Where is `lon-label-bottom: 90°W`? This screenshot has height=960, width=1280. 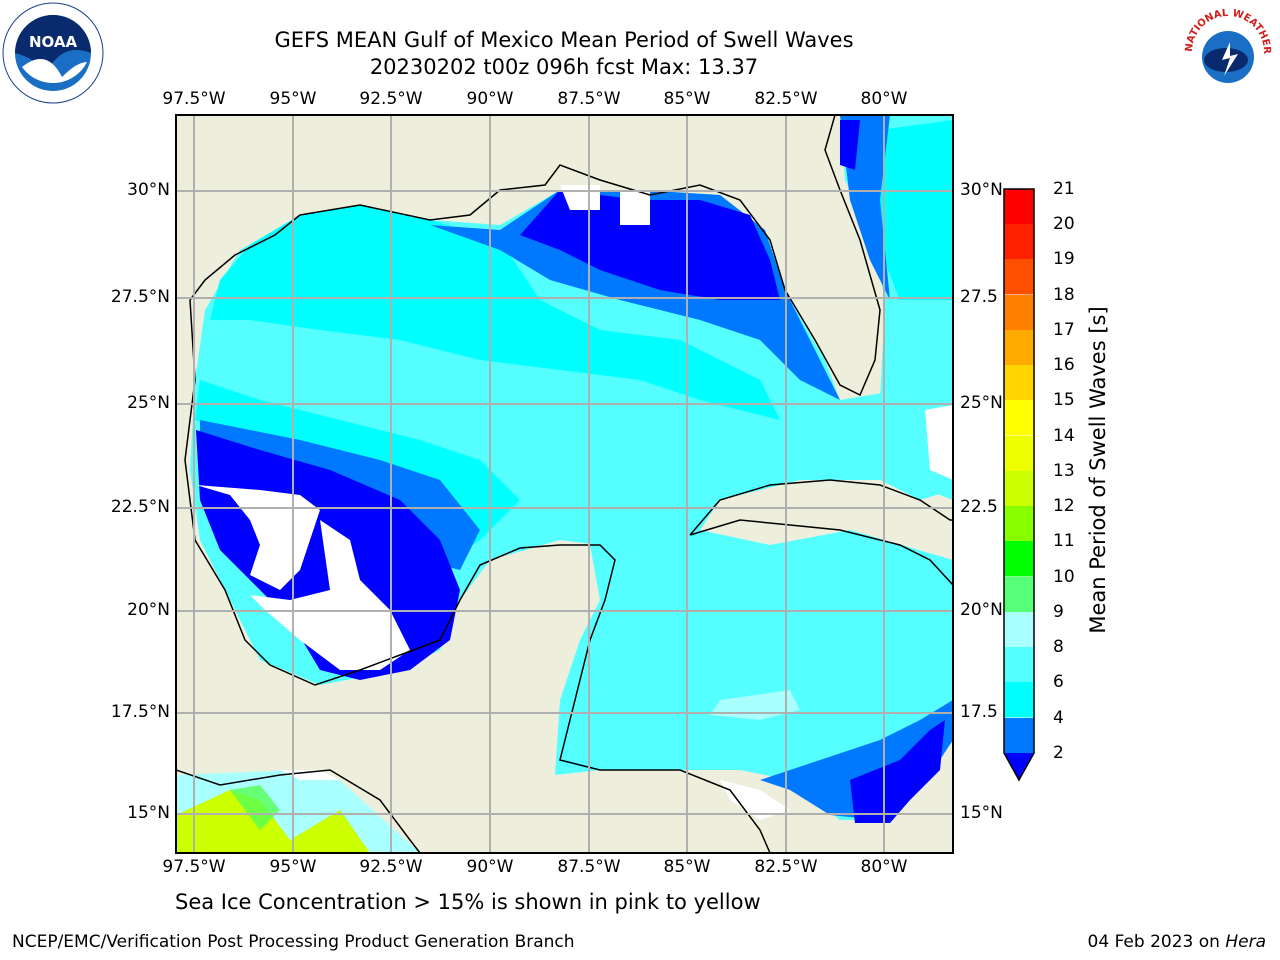
lon-label-bottom: 90°W is located at coordinates (490, 867).